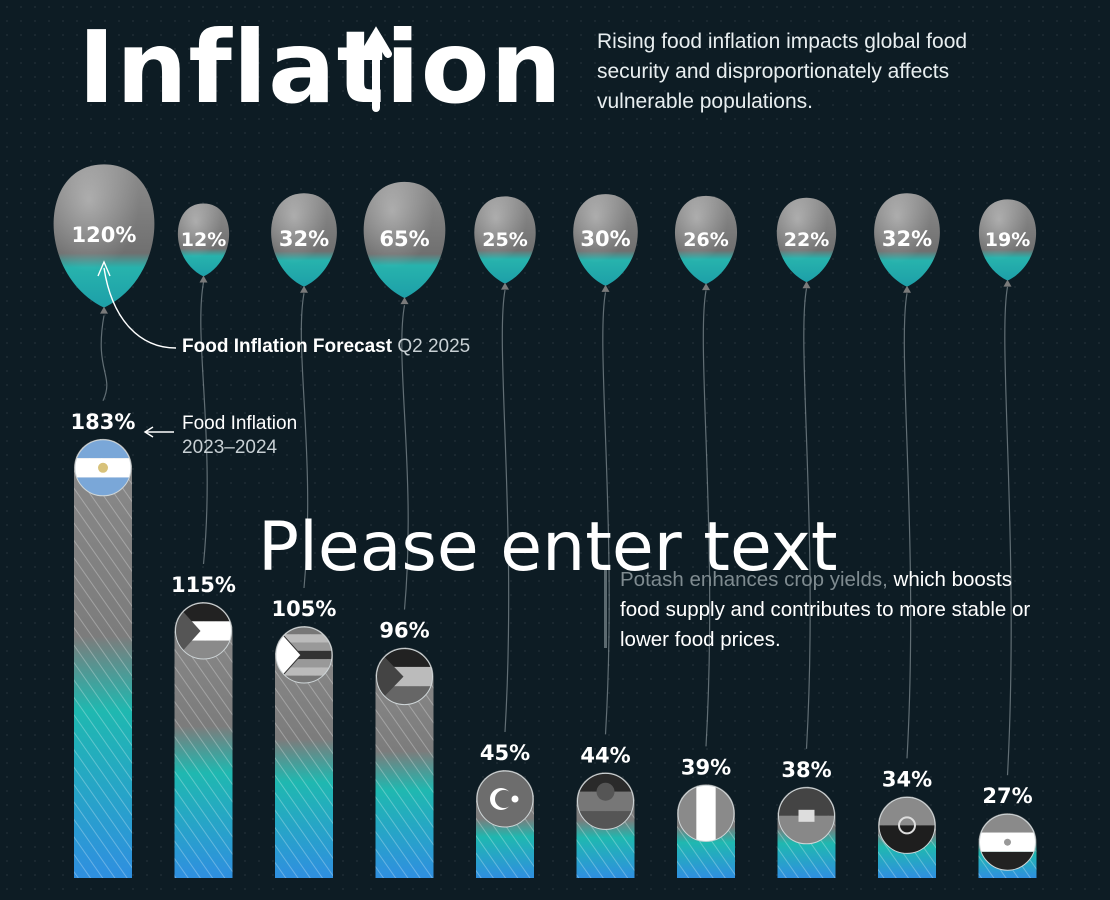 The width and height of the screenshot is (1110, 900). I want to click on forecast-label: Food Inflation Forecast, so click(287, 346).